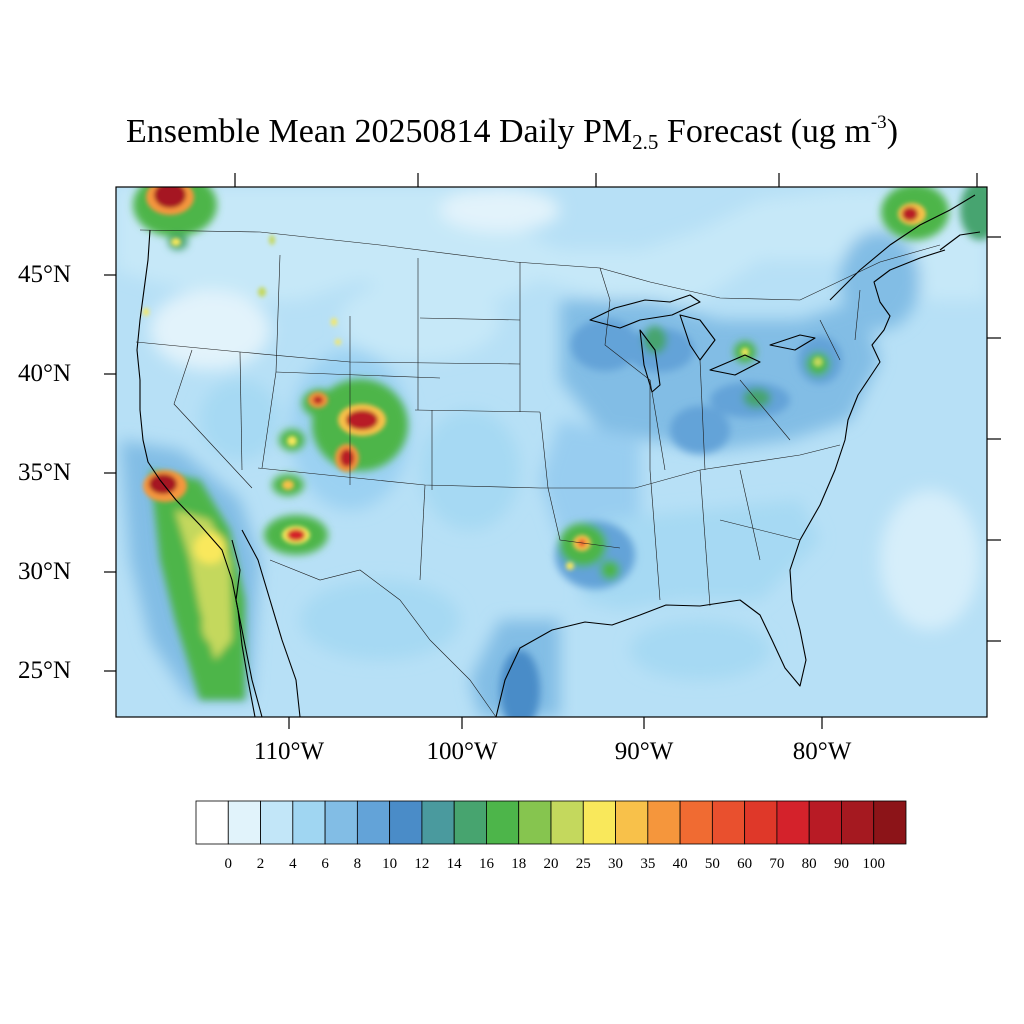 The image size is (1024, 1024). What do you see at coordinates (462, 751) in the screenshot?
I see `lon-label-100w: 100°W` at bounding box center [462, 751].